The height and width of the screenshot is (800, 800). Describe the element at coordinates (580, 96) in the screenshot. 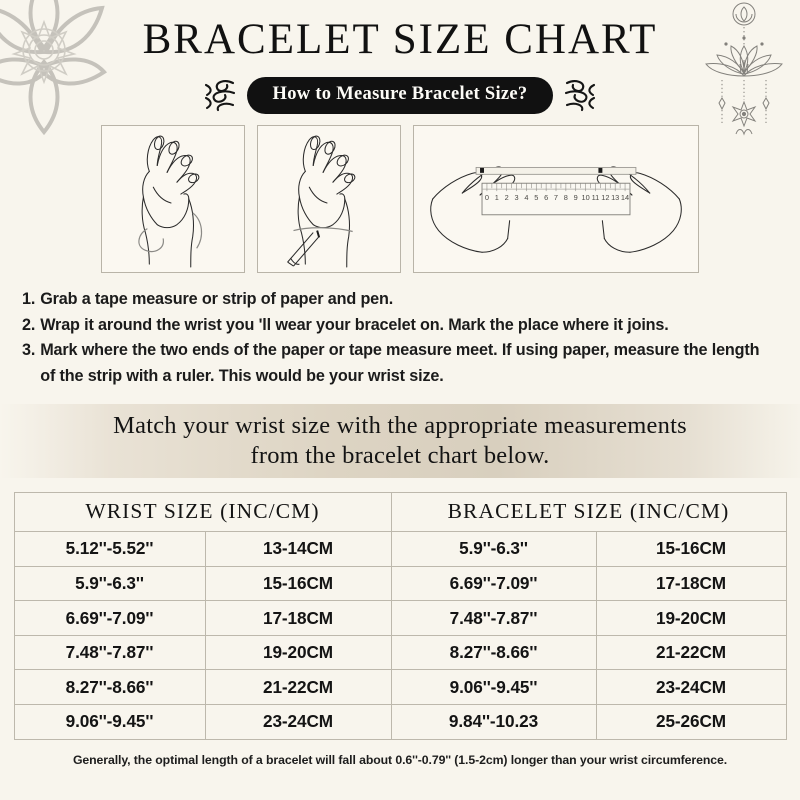

I see `swirl-flourish-right-icon` at that location.